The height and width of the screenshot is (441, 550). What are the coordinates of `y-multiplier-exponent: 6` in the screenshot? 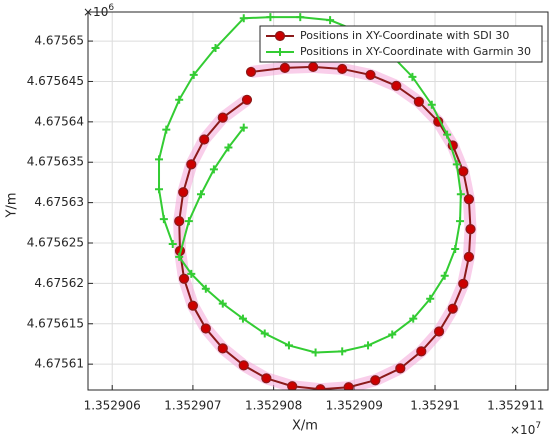 It's located at (111, 8).